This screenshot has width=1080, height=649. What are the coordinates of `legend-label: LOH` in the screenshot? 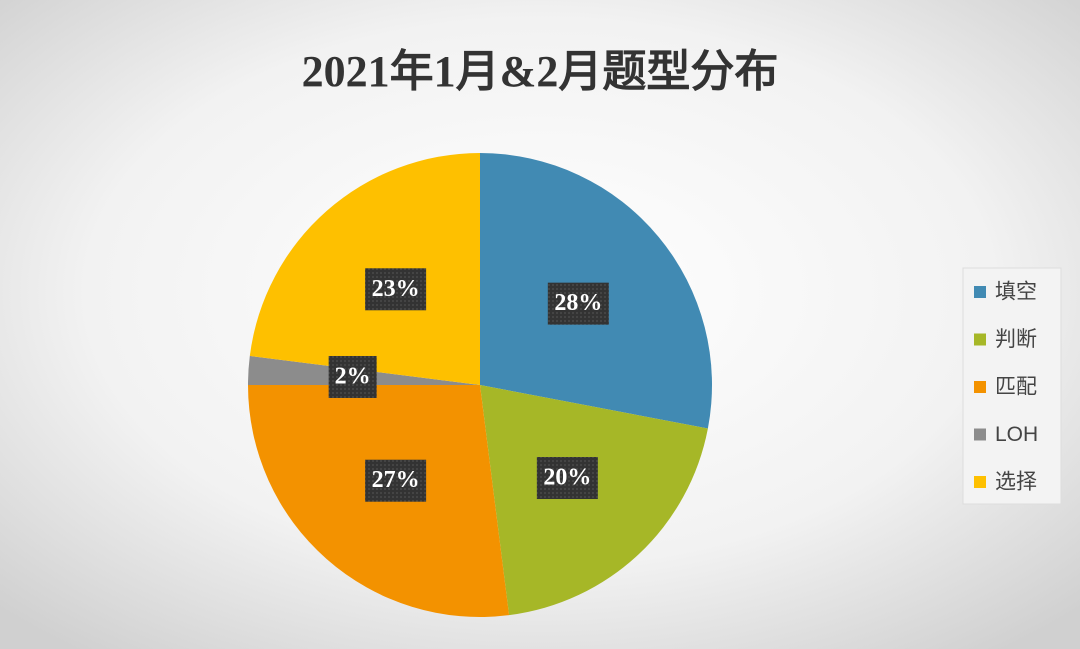 It's located at (1016, 434).